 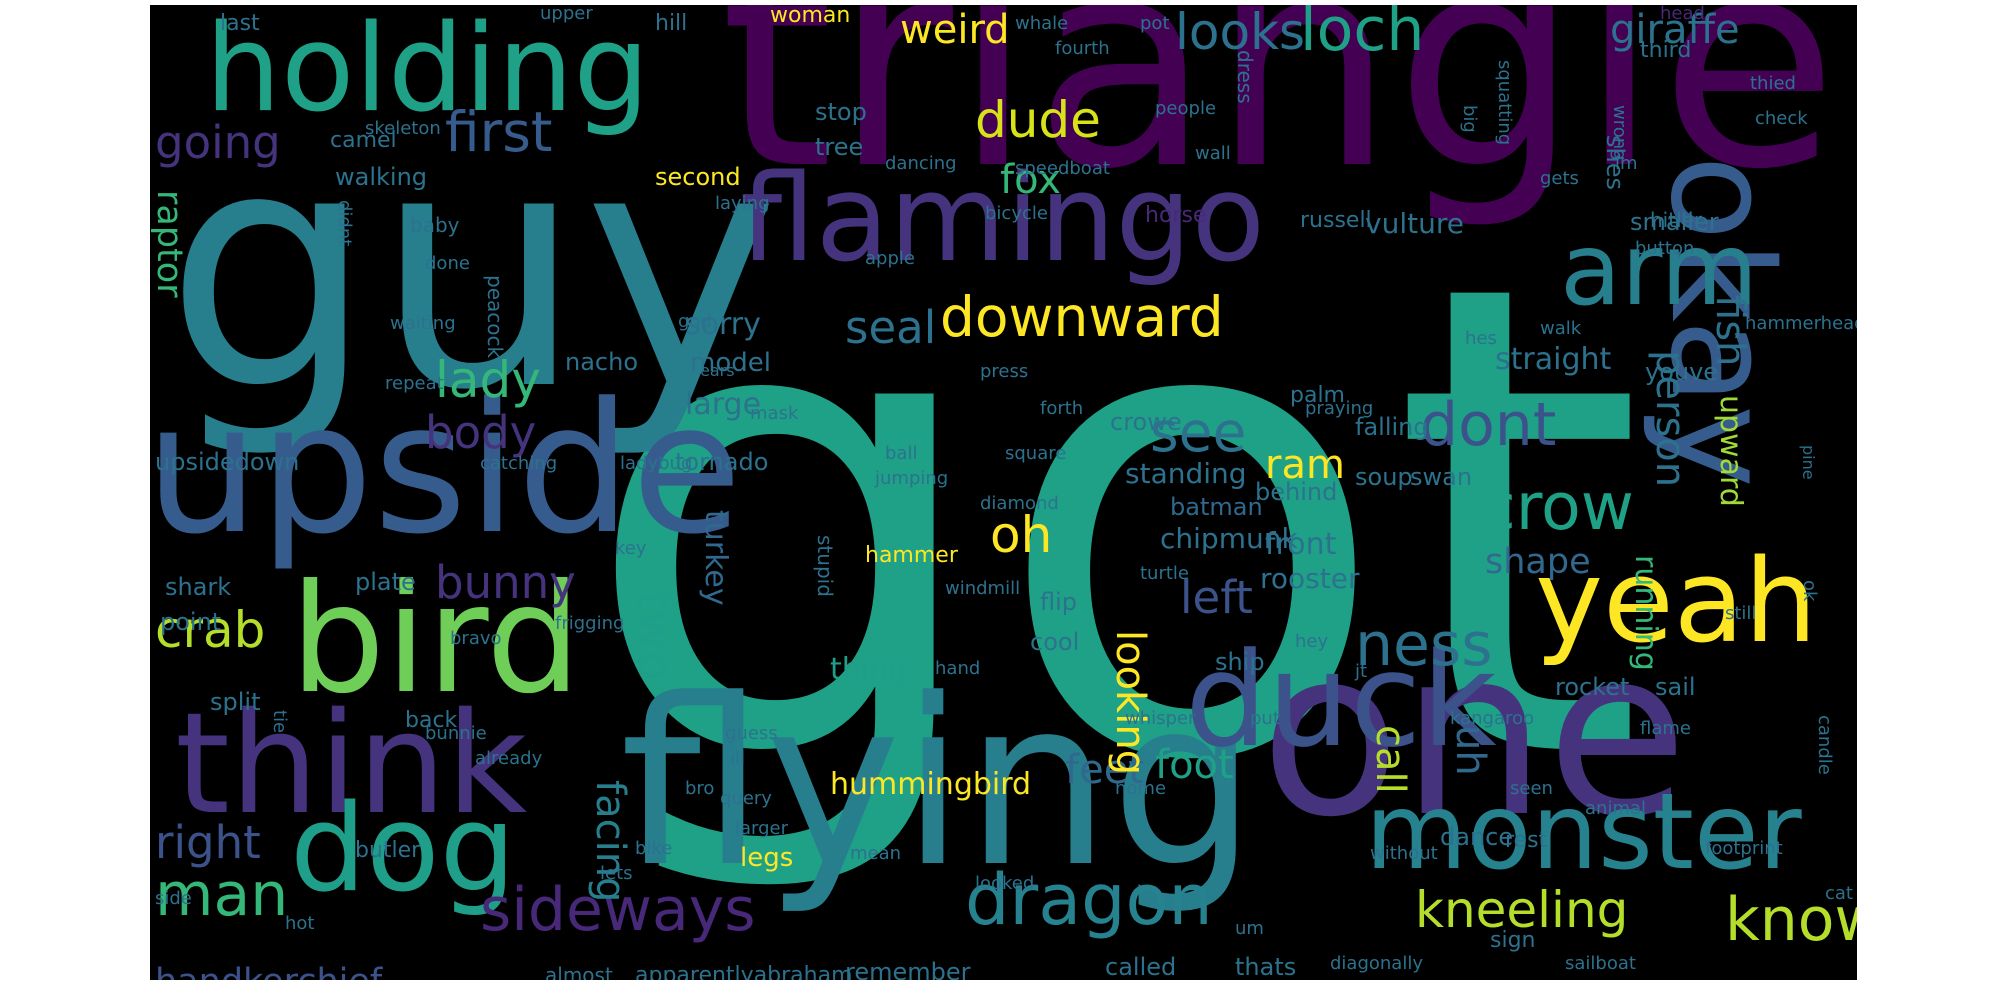 What do you see at coordinates (1424, 645) in the screenshot?
I see `word-ness: ness` at bounding box center [1424, 645].